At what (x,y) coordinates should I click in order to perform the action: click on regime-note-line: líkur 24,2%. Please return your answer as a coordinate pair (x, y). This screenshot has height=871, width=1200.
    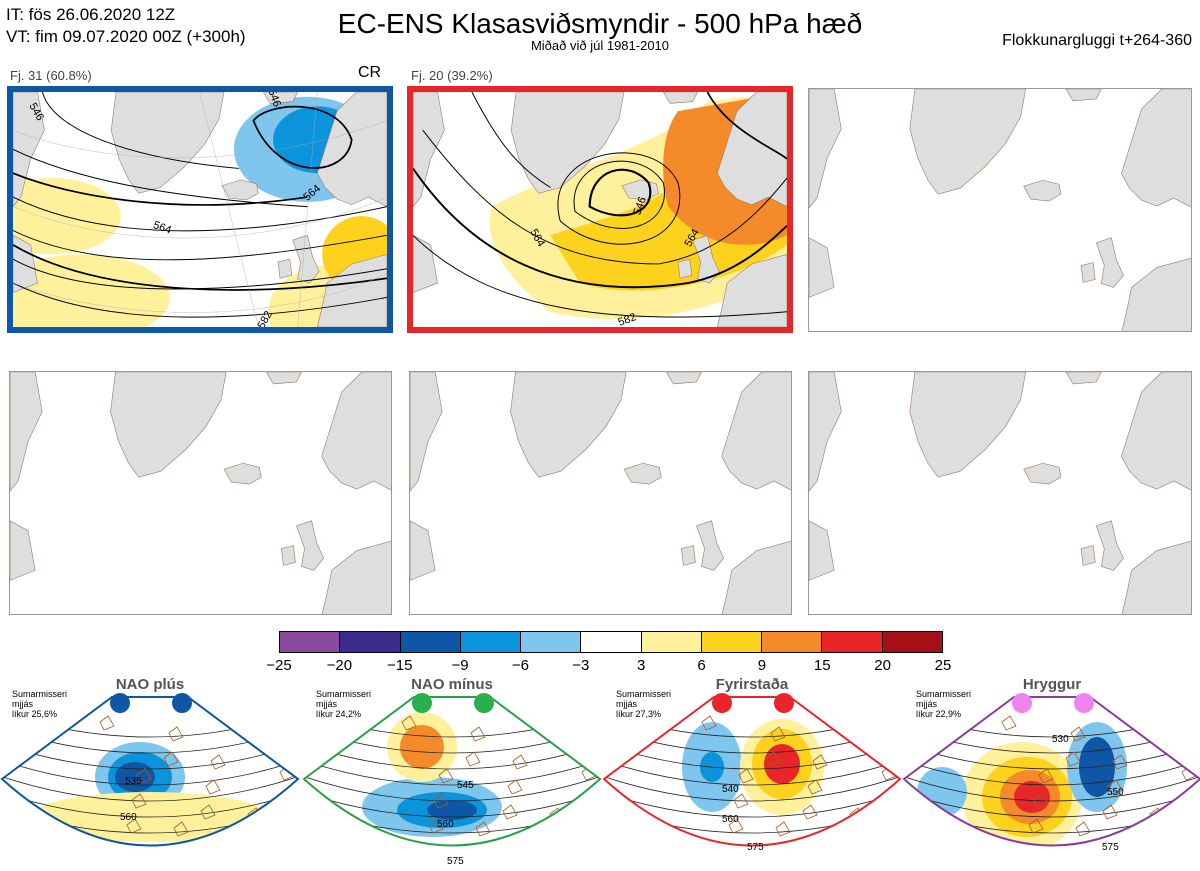
    Looking at the image, I should click on (339, 714).